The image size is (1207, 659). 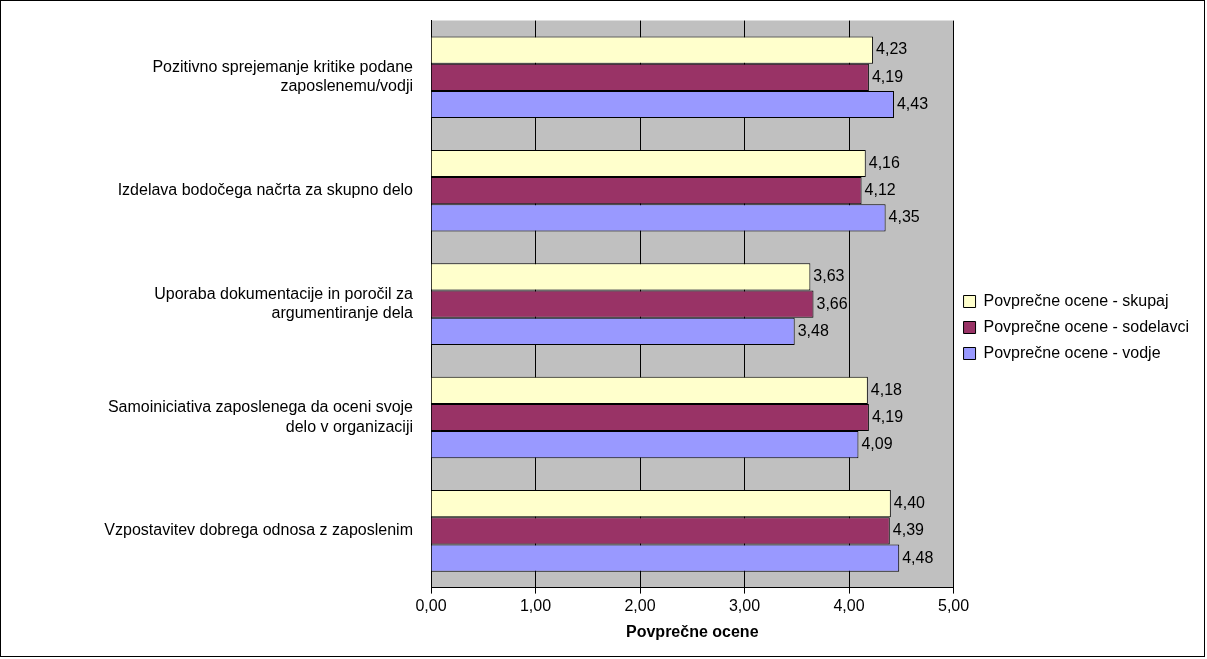 What do you see at coordinates (953, 605) in the screenshot?
I see `x-tick-label: 5,00` at bounding box center [953, 605].